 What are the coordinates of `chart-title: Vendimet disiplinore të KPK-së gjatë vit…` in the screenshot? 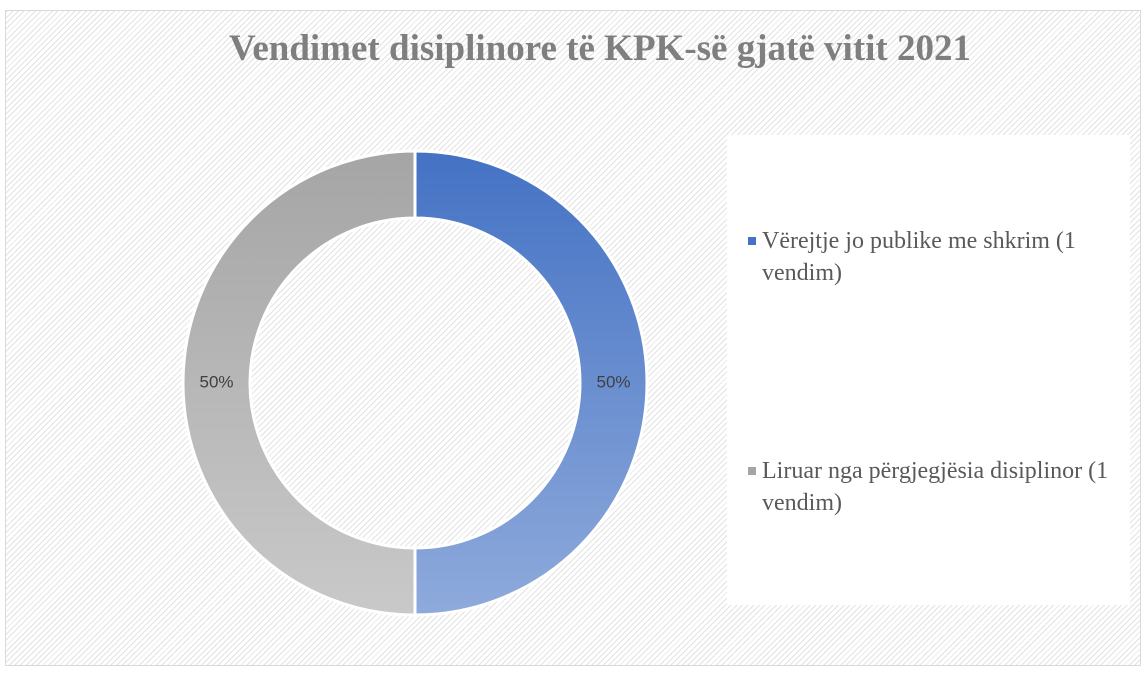 It's located at (600, 48).